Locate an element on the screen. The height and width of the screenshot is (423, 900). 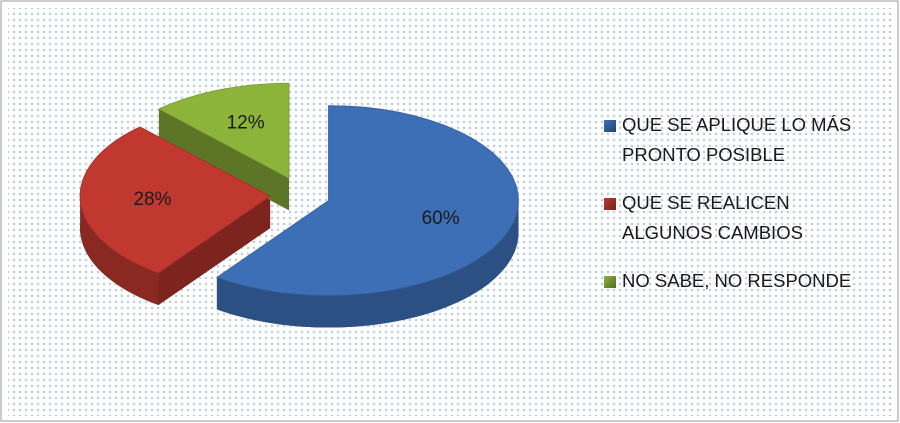
legend-label: QUE SE REALICEN ALGUNOS CAMBIOS is located at coordinates (712, 217).